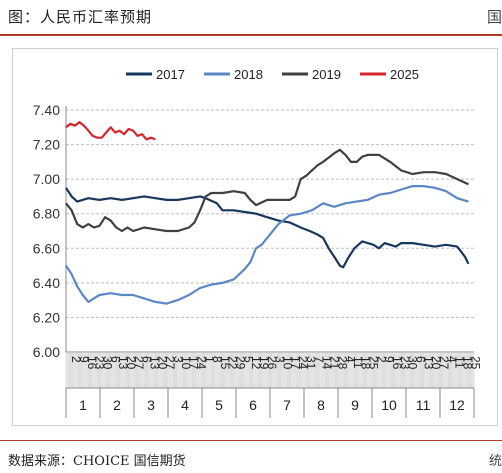 The width and height of the screenshot is (502, 473). What do you see at coordinates (83, 405) in the screenshot?
I see `month-label: 1` at bounding box center [83, 405].